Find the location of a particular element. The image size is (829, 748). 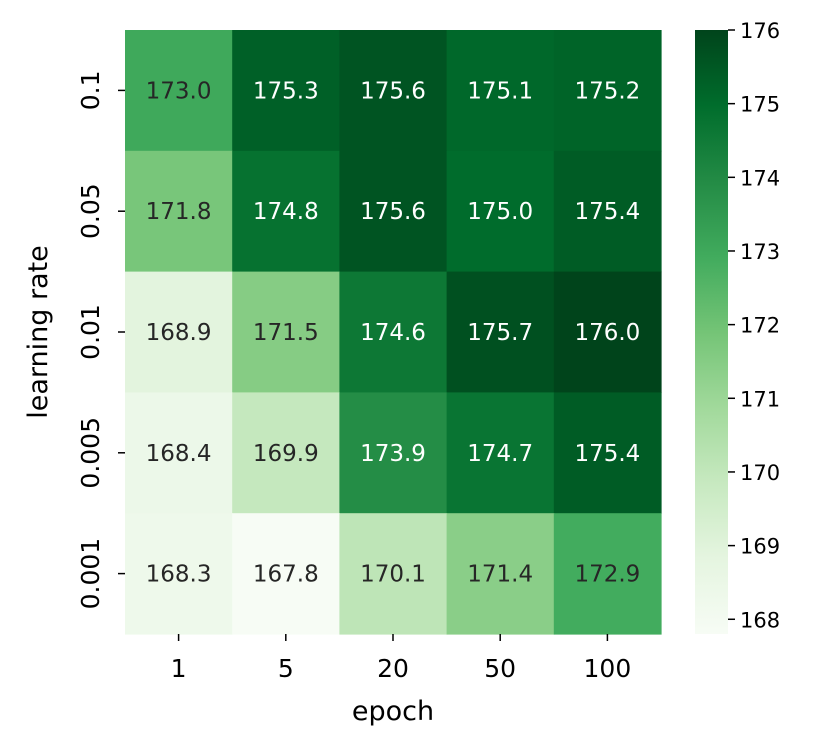

colorbar-tick-label: 175 is located at coordinates (760, 105).